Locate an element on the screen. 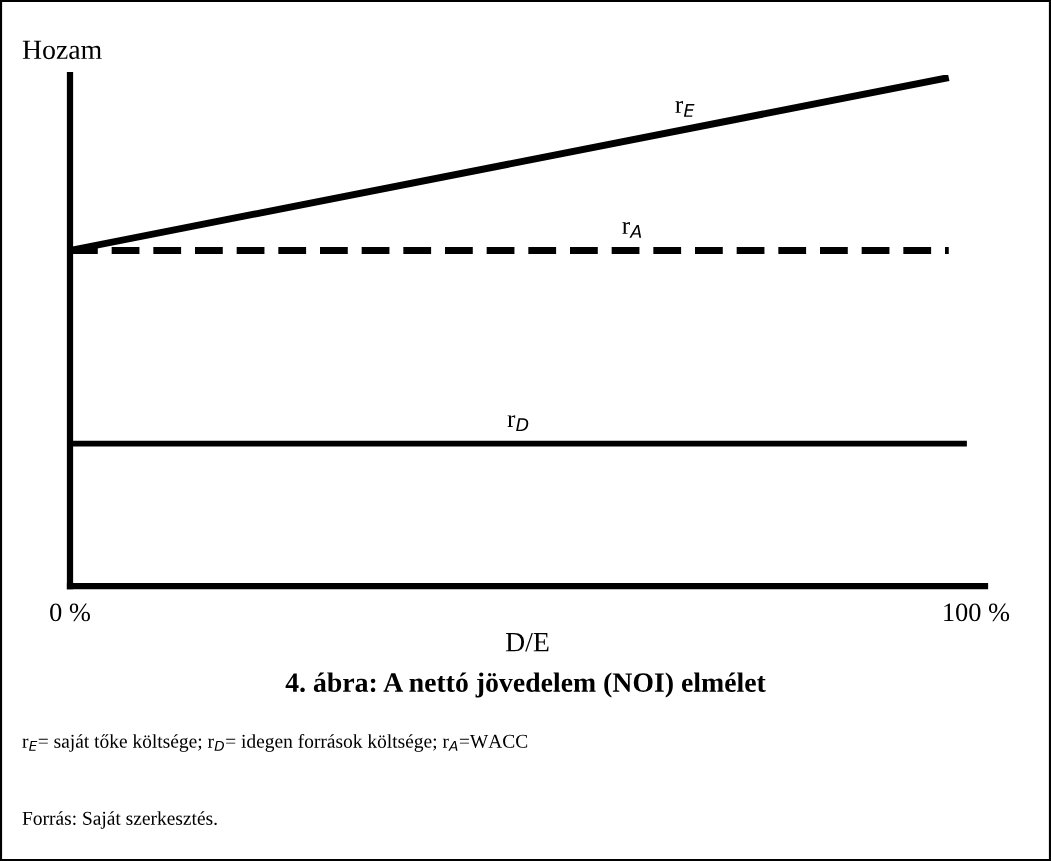 The height and width of the screenshot is (861, 1051). x-tick-label: 0 % is located at coordinates (70, 612).